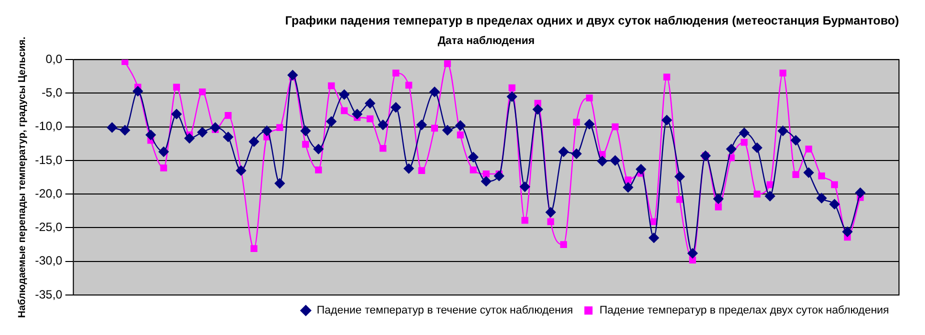 The image size is (925, 335). I want to click on y-tick-label: -25,0, so click(48, 227).